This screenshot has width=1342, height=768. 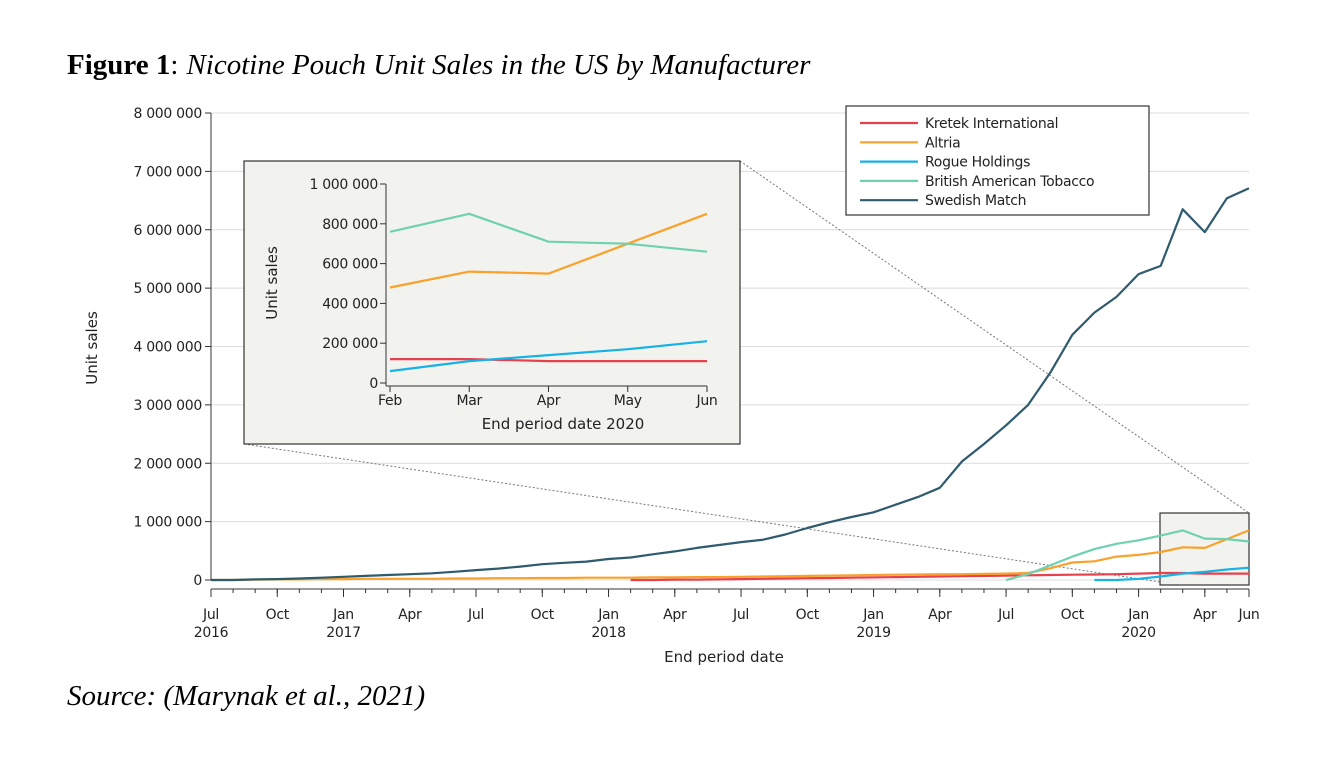 What do you see at coordinates (942, 143) in the screenshot?
I see `legend-label: Altria` at bounding box center [942, 143].